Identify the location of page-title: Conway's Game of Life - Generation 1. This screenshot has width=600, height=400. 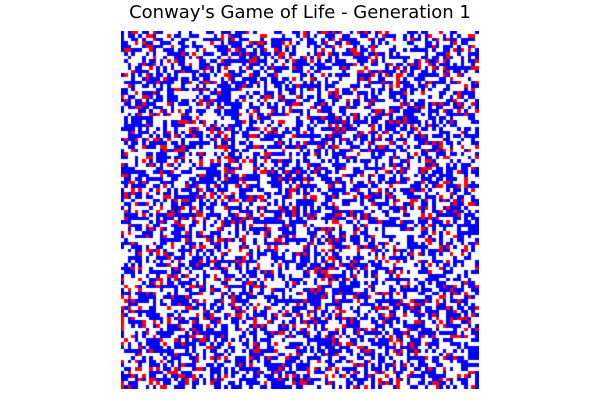
(300, 12).